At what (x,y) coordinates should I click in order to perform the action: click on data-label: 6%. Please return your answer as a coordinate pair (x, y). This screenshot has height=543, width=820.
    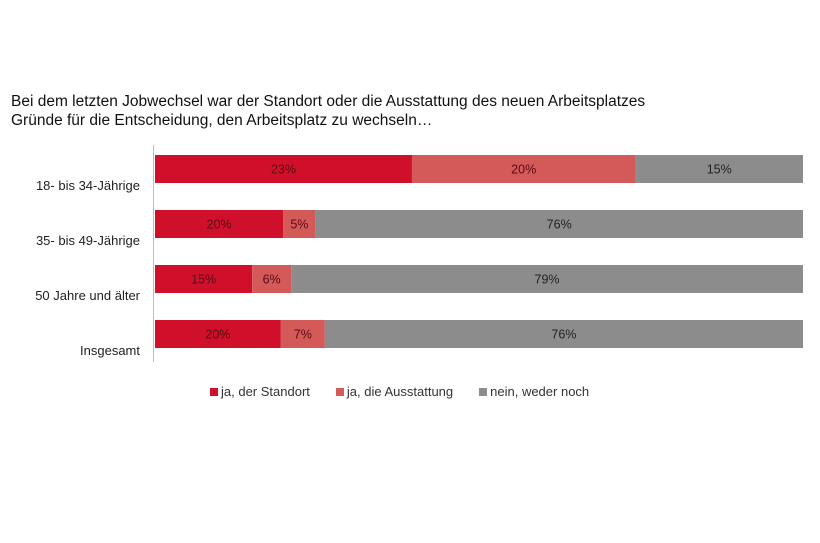
    Looking at the image, I should click on (272, 280).